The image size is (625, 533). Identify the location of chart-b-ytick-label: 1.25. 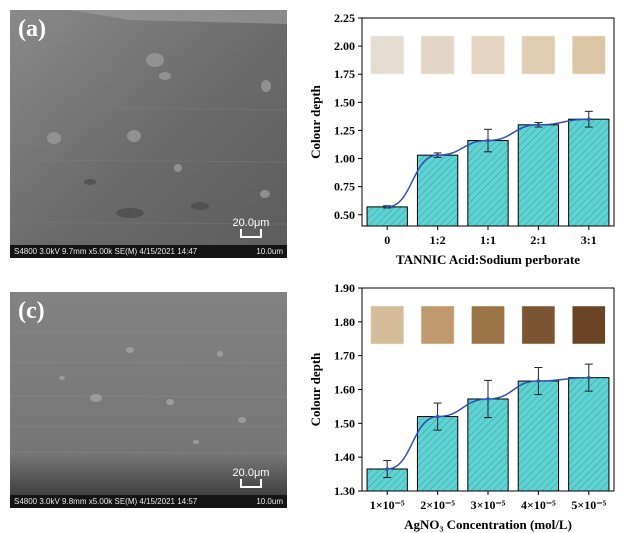
(344, 130).